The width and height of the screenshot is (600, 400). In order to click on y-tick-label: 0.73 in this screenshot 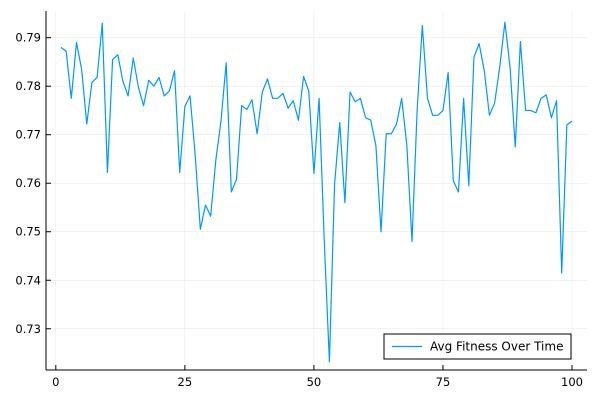, I will do `click(28, 329)`.